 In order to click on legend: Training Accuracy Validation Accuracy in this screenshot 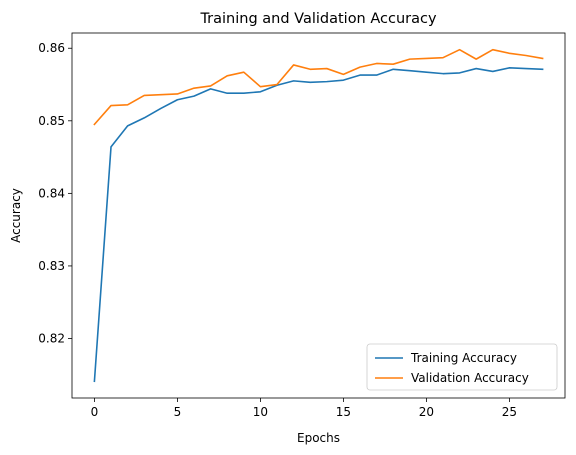, I will do `click(462, 367)`.